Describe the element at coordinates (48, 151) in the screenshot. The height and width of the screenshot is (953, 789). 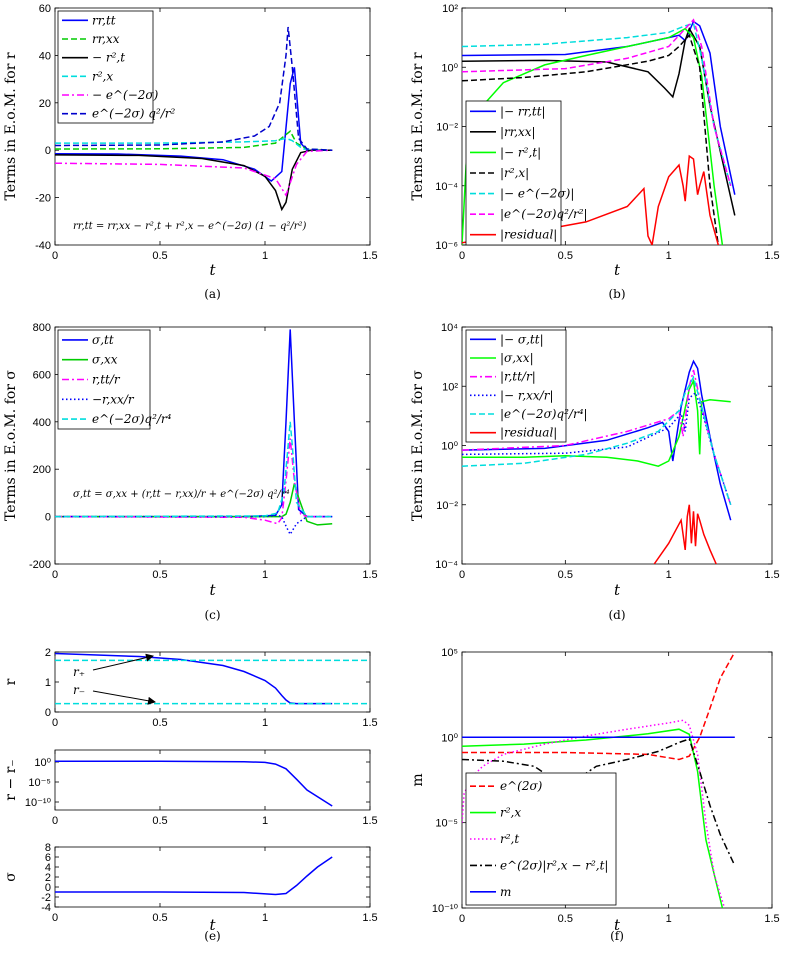
I see `y-tick-label: 0` at that location.